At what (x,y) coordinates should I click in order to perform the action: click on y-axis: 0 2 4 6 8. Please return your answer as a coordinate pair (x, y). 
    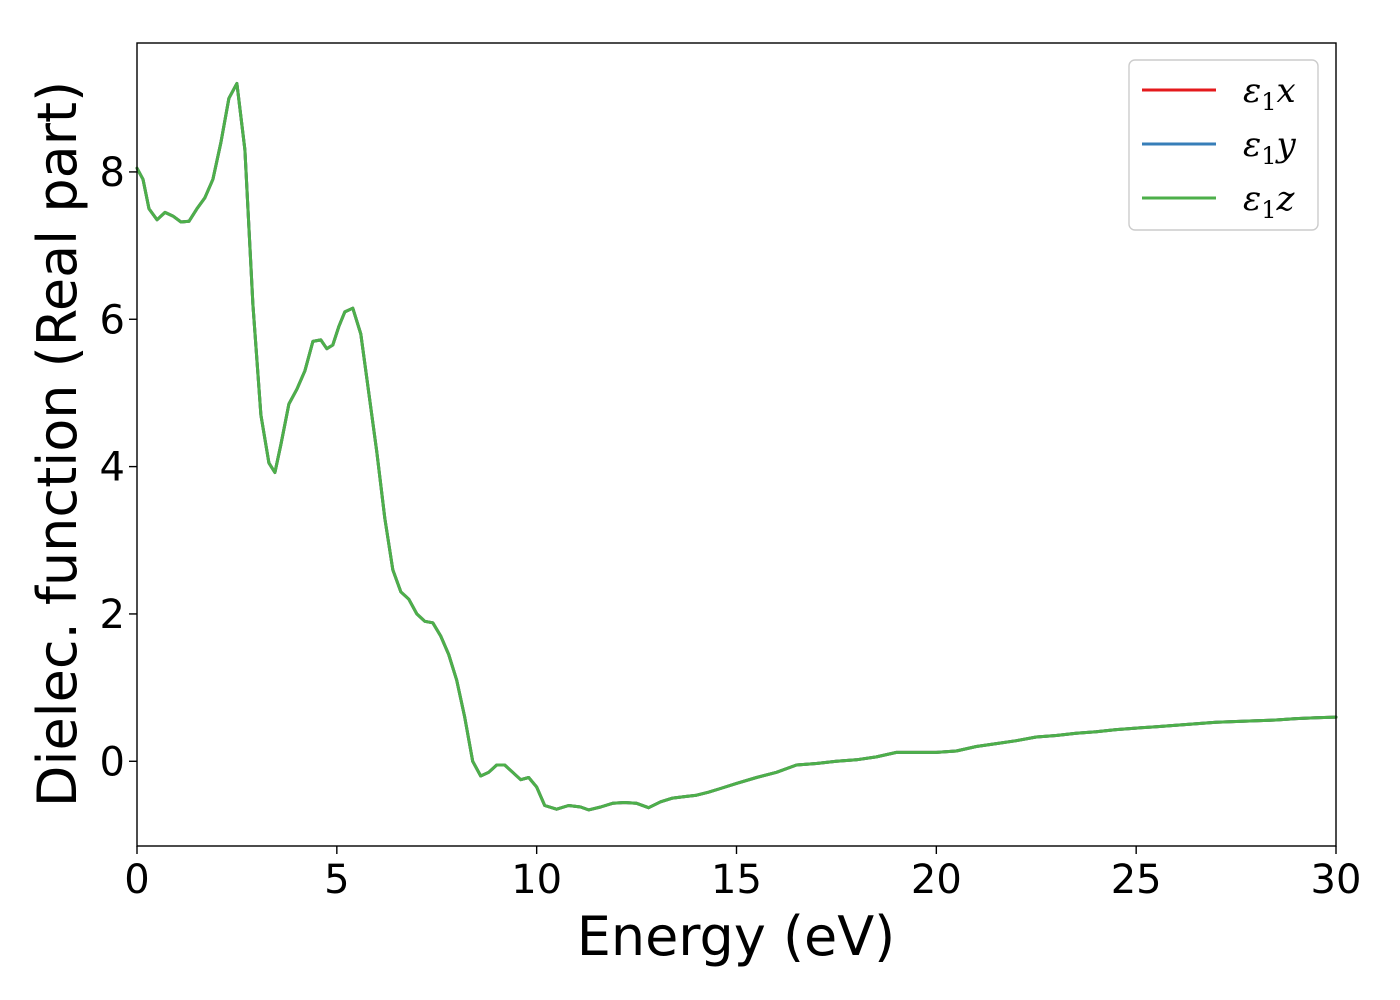
    Looking at the image, I should click on (118, 467).